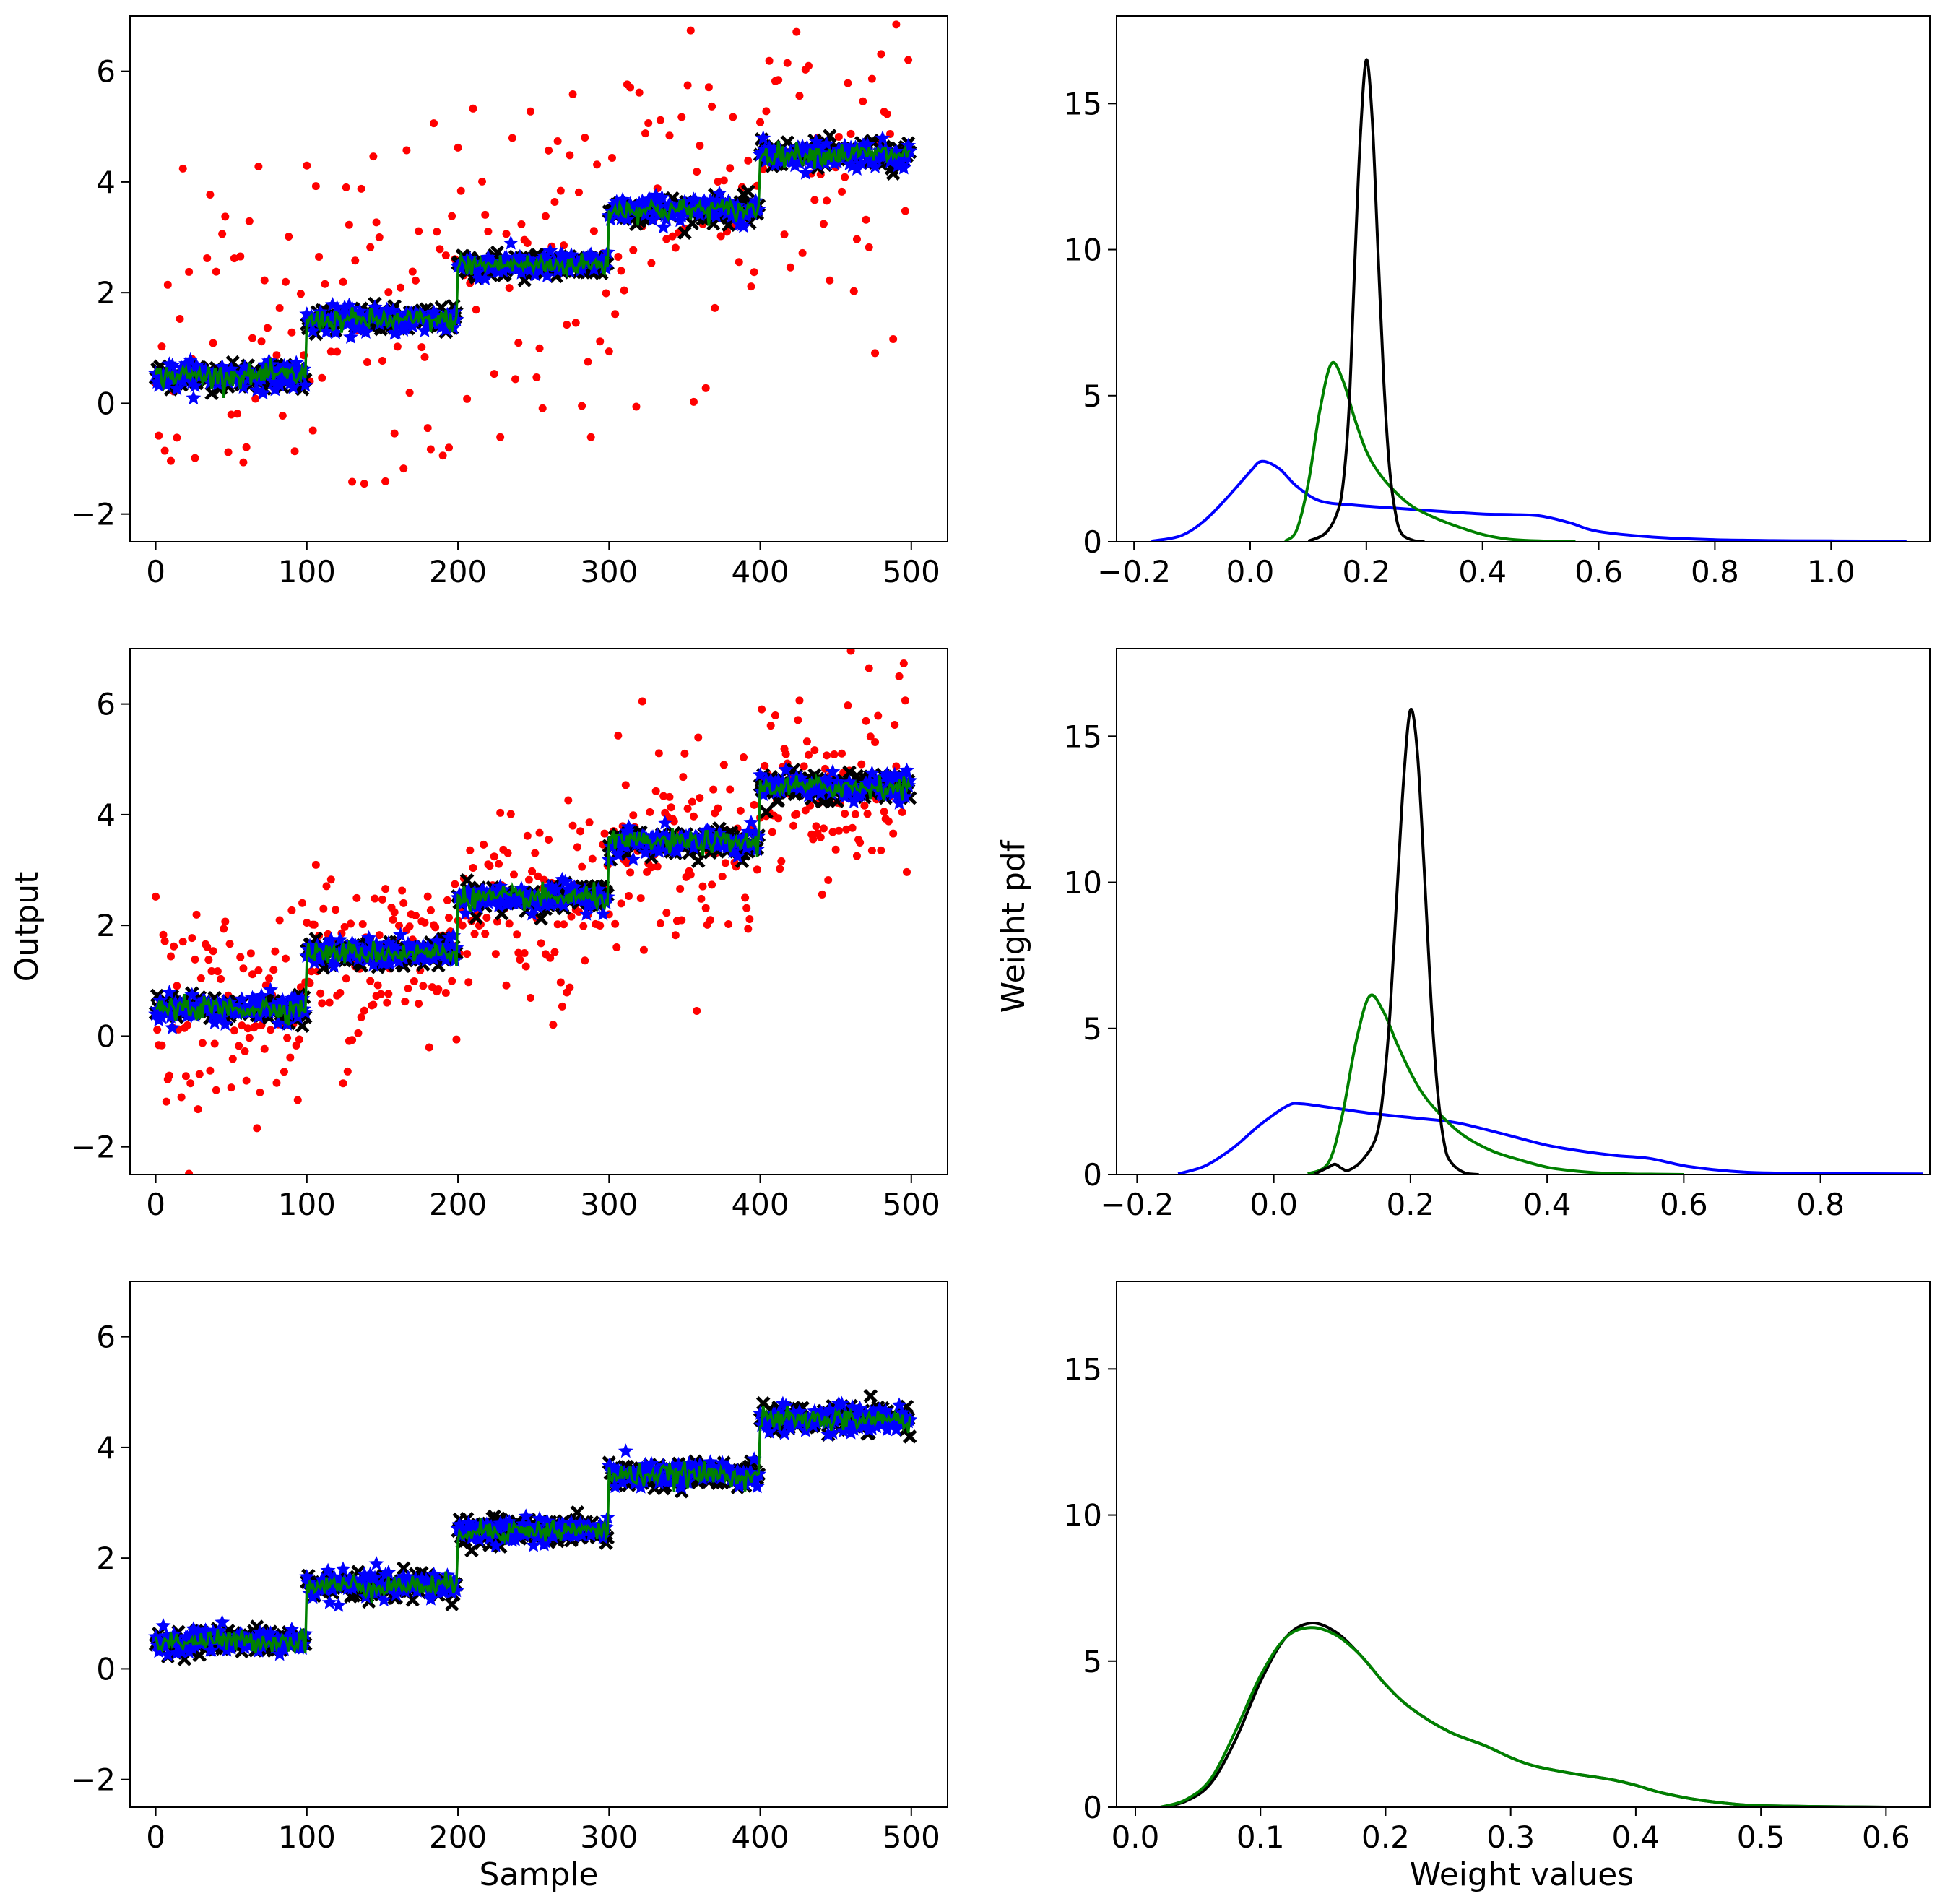  I want to click on plot-area-row1-right, so click(1529, 300).